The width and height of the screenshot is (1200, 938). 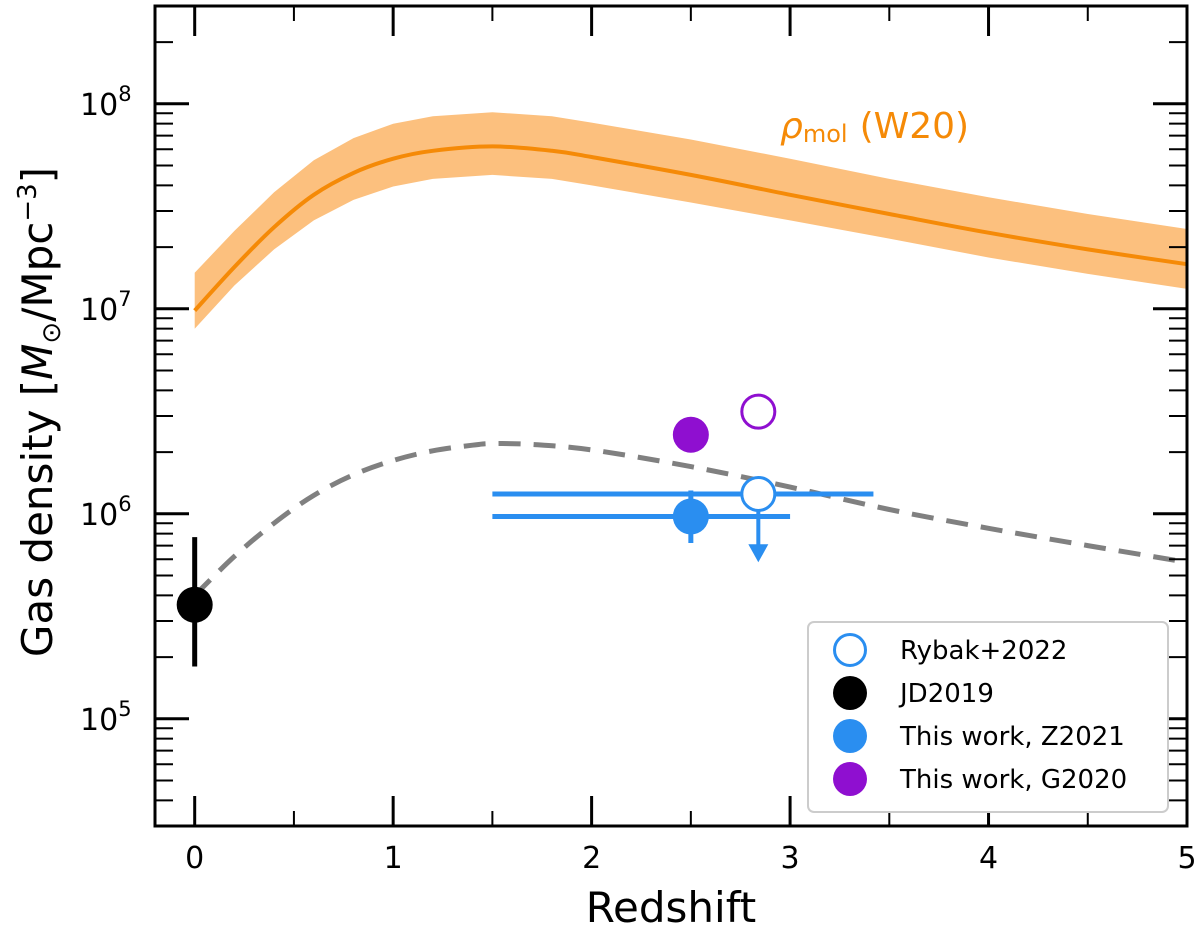 I want to click on point-jd2019, so click(x=194, y=602).